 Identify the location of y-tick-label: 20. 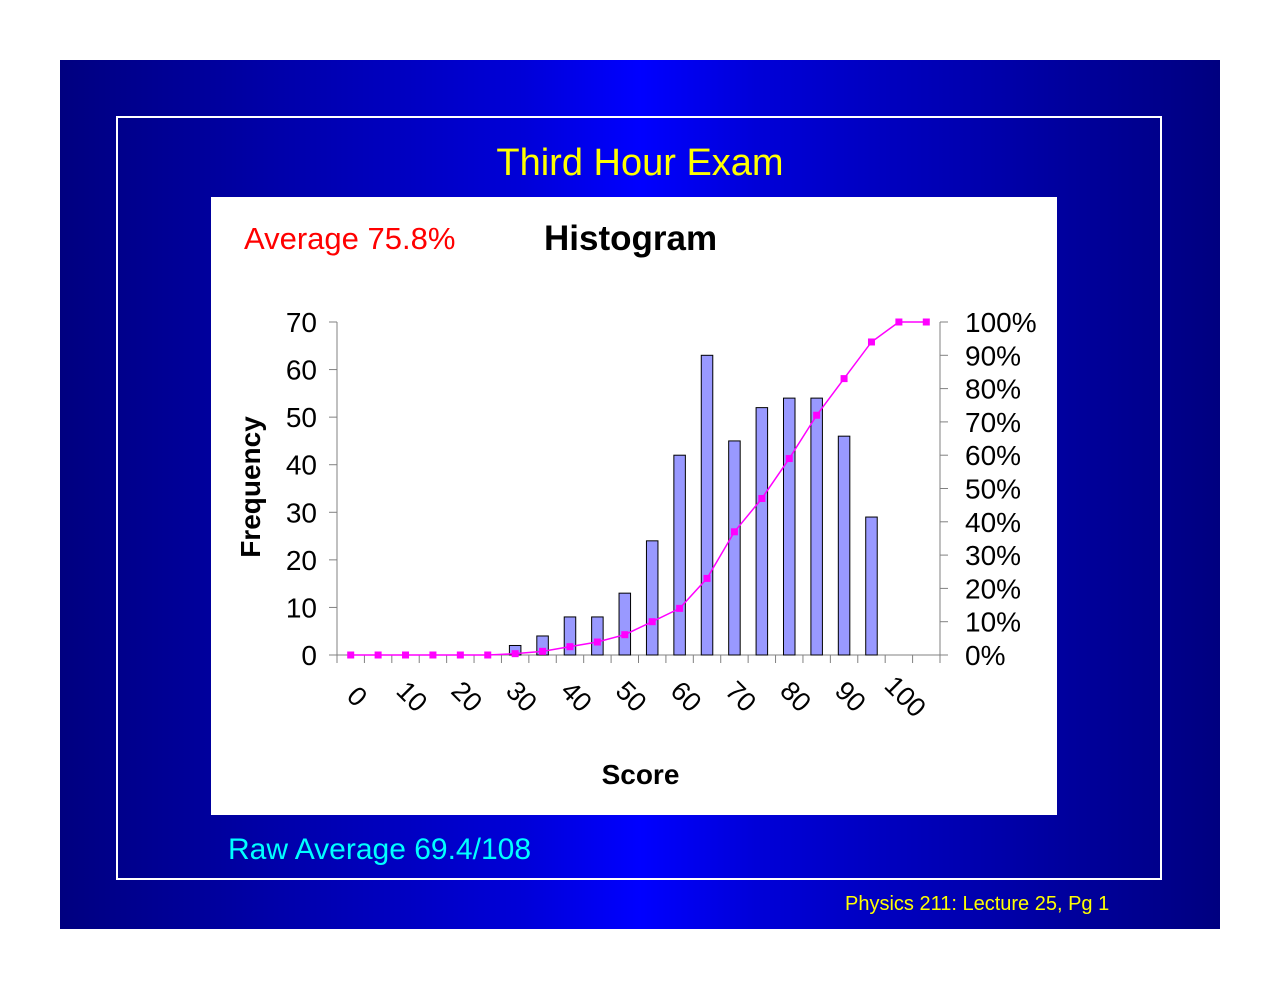
(301, 560).